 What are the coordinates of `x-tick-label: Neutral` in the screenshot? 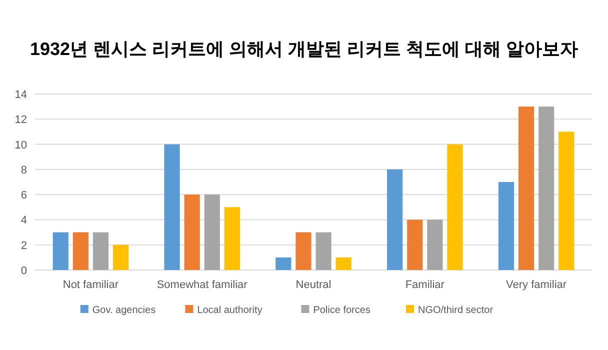 It's located at (314, 285).